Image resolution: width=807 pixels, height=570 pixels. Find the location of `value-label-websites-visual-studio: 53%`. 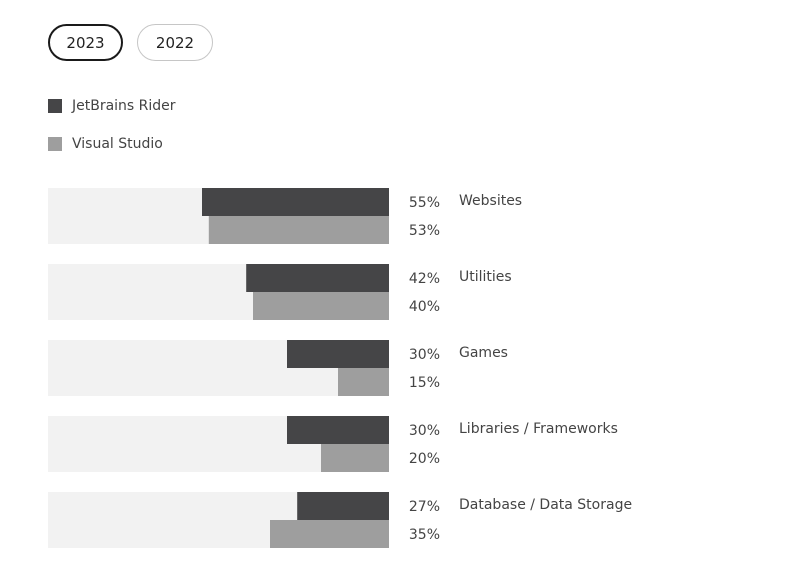

value-label-websites-visual-studio: 53% is located at coordinates (424, 231).